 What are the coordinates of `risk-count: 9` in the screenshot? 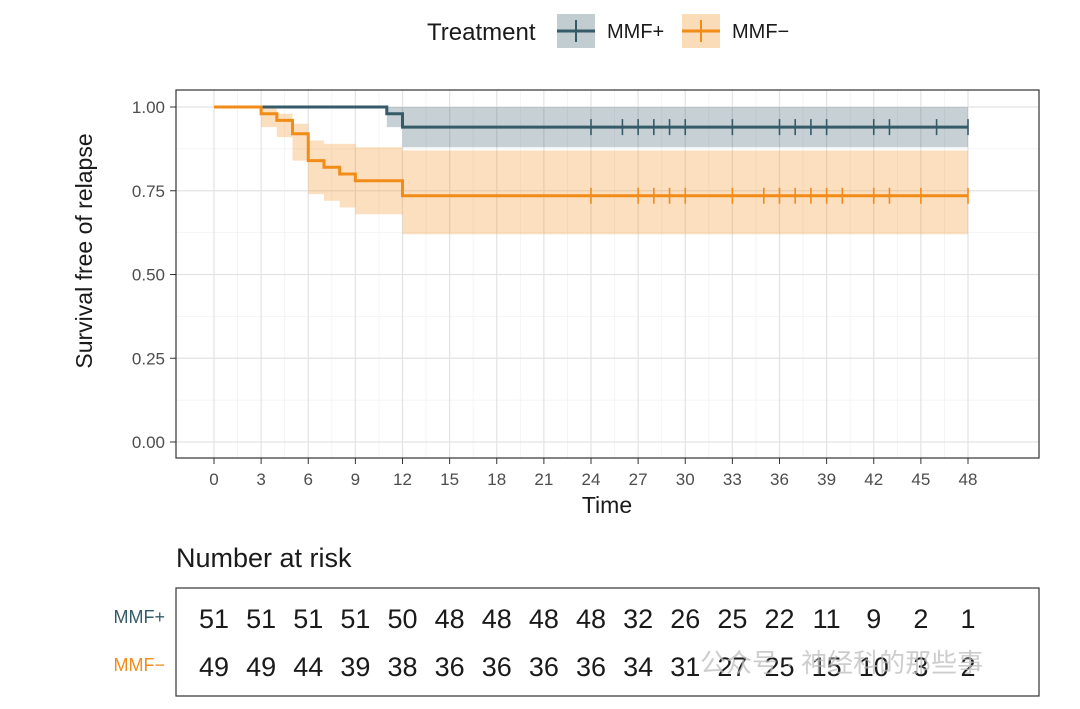 It's located at (873, 619).